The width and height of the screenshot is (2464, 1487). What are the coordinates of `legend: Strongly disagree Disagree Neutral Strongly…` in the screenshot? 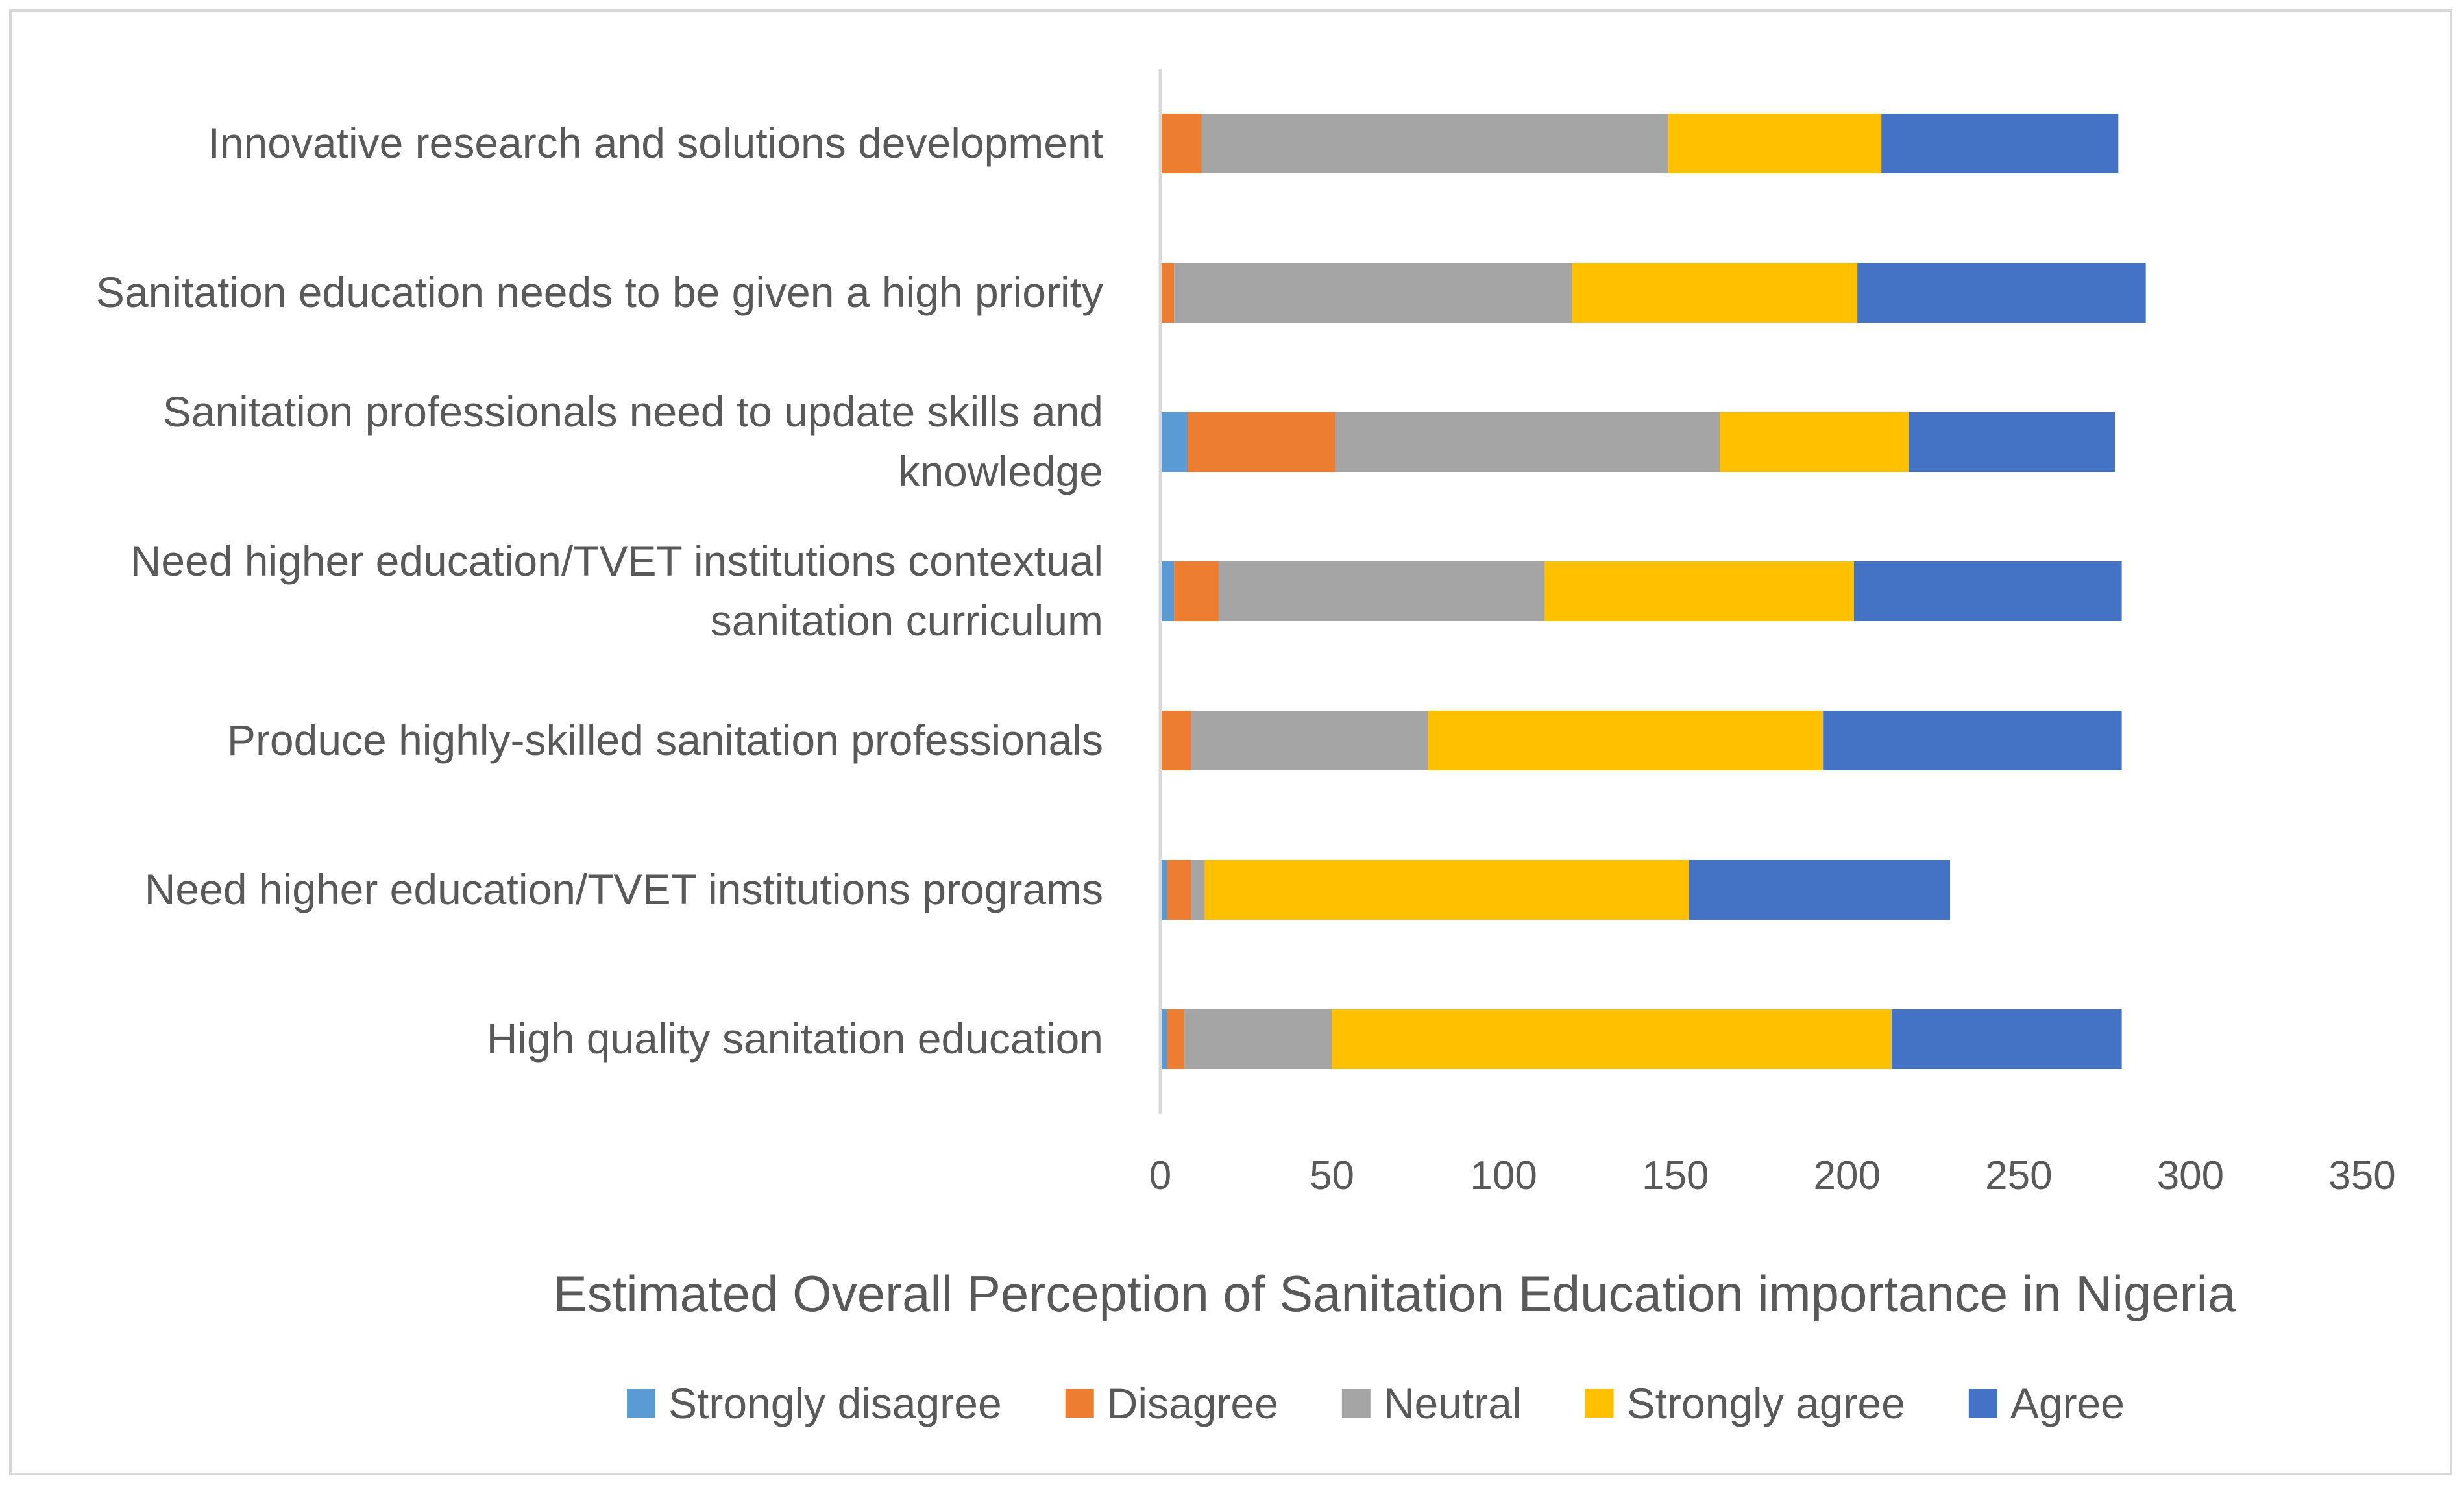 It's located at (1376, 1403).